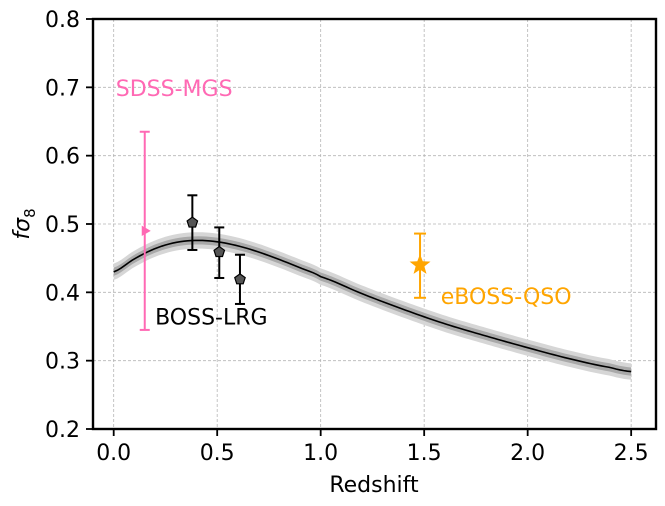 Image resolution: width=665 pixels, height=506 pixels. I want to click on y-tick-label-5: 0.7, so click(62, 88).